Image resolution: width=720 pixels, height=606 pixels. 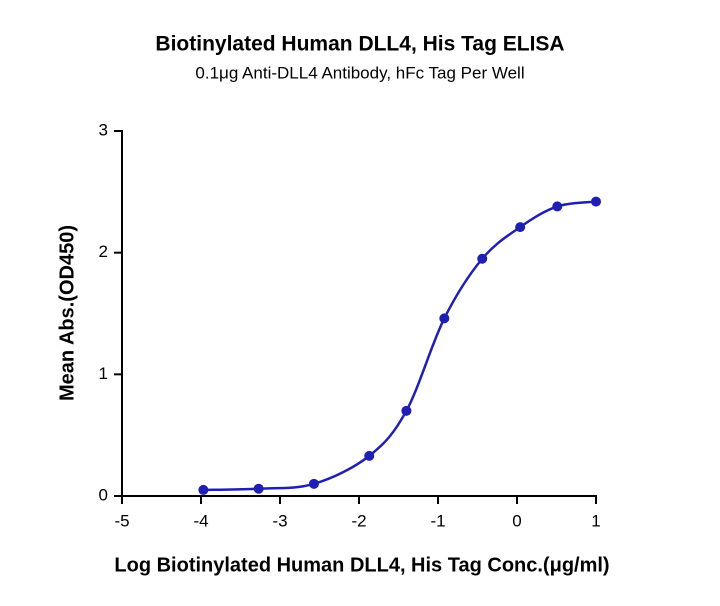 I want to click on x-tick-label: -2, so click(x=358, y=520).